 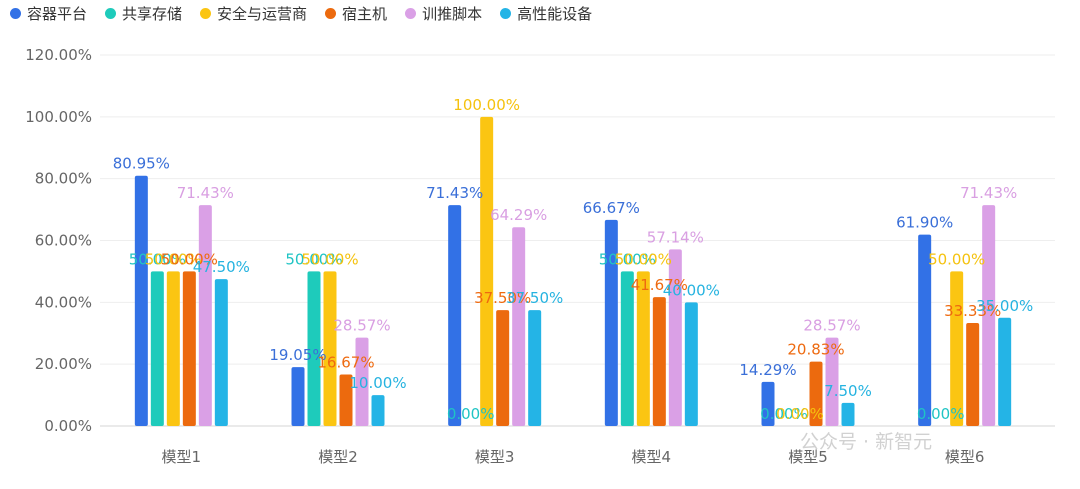 What do you see at coordinates (866, 442) in the screenshot?
I see `watermark: 公众号 · 新智元` at bounding box center [866, 442].